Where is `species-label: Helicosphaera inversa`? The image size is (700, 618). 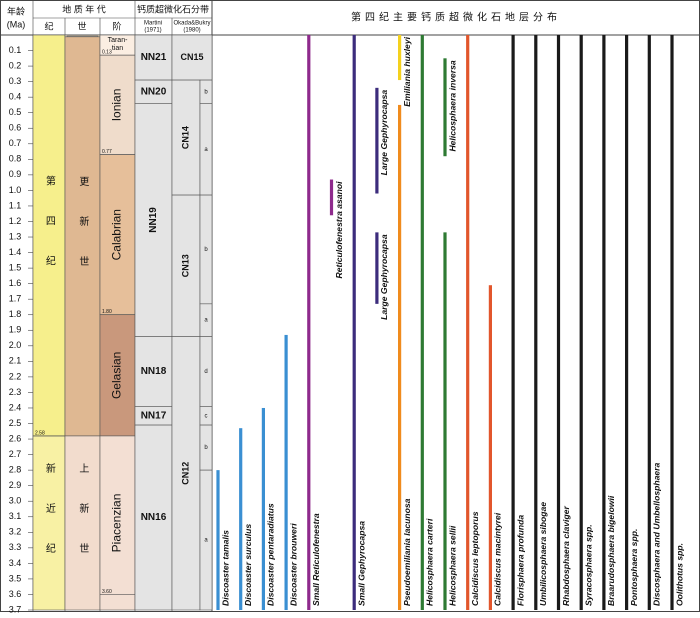 species-label: Helicosphaera inversa is located at coordinates (452, 105).